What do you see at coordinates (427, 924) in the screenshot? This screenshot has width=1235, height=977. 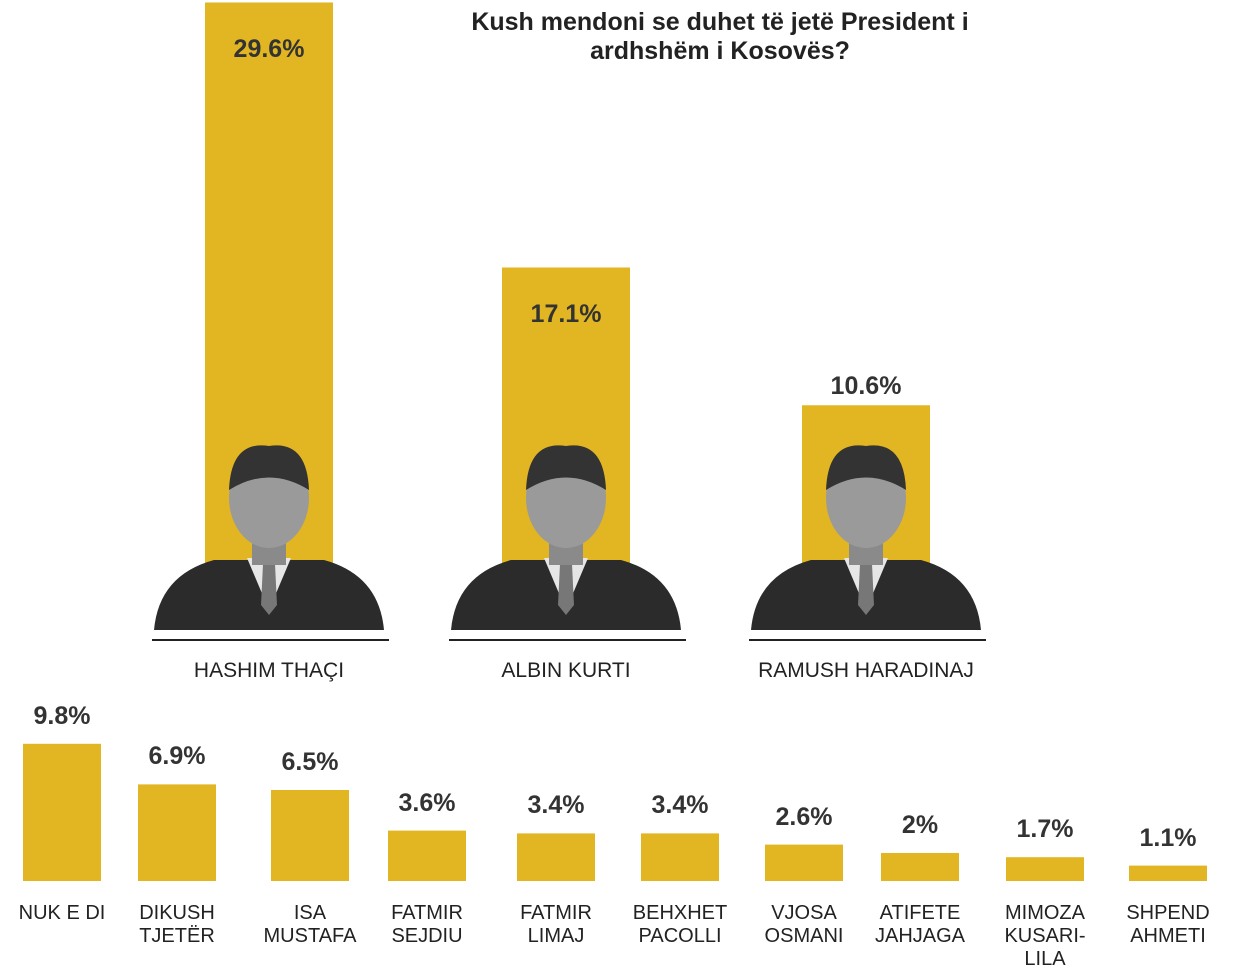 I see `category-label: FATMIR SEJDIU` at bounding box center [427, 924].